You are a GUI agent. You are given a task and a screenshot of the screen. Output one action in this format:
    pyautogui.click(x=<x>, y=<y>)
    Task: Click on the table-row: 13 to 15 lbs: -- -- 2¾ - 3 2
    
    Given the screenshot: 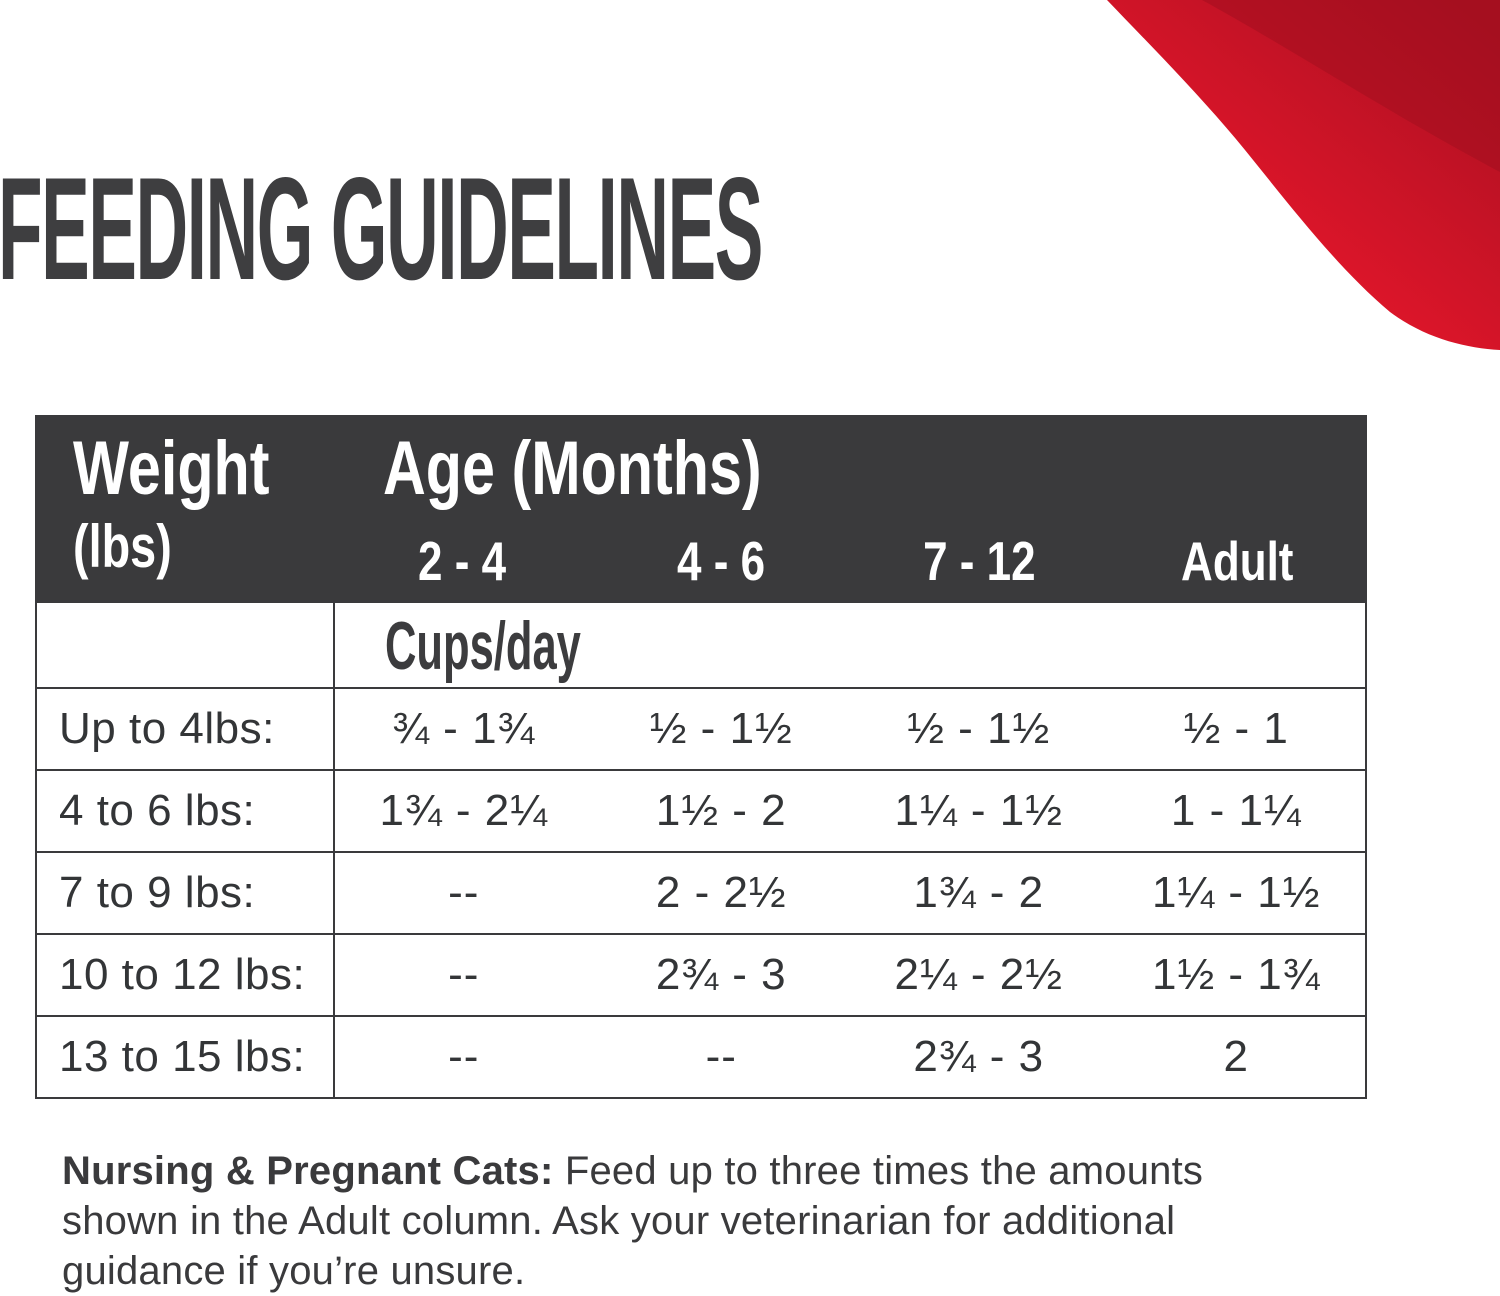 What is the action you would take?
    pyautogui.click(x=701, y=1056)
    